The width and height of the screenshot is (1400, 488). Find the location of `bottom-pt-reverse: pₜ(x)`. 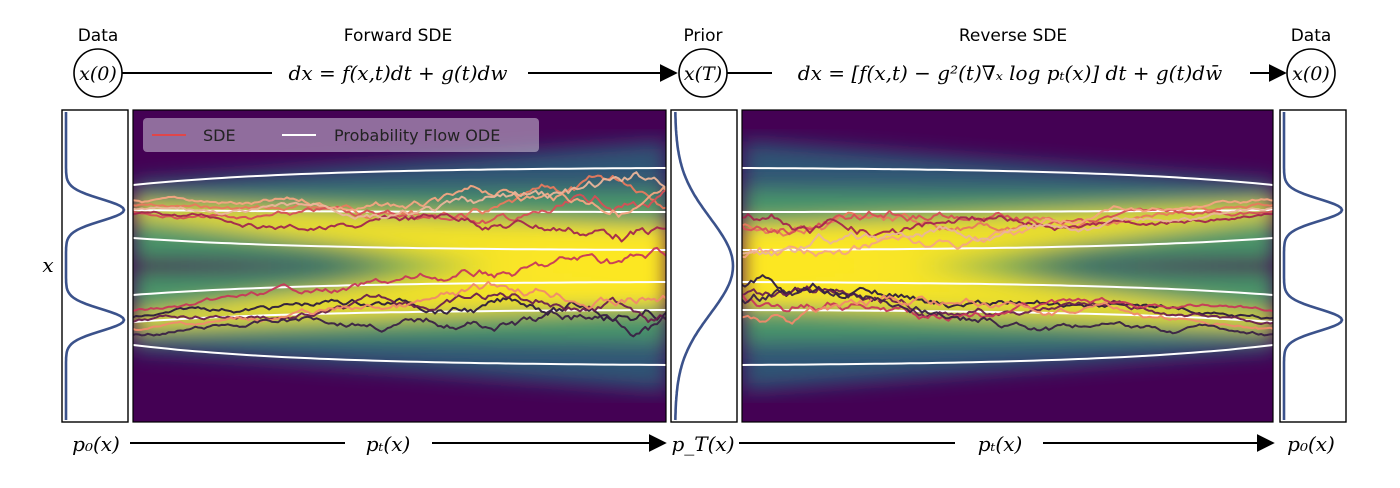

bottom-pt-reverse: pₜ(x) is located at coordinates (1000, 444).